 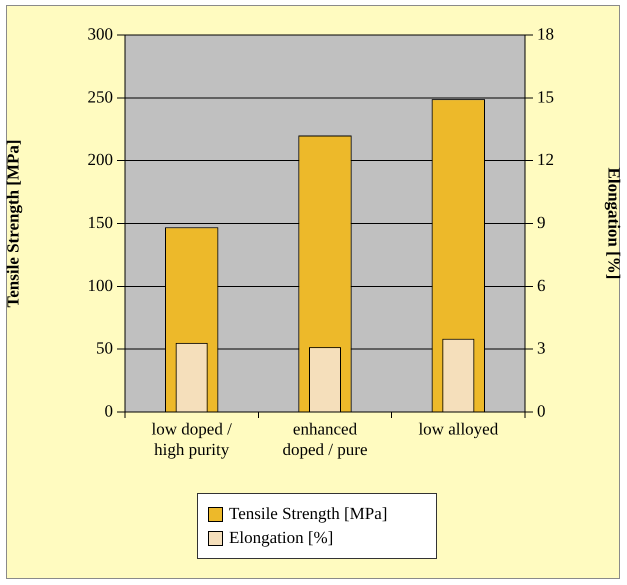 I want to click on y-tick-label: 300, so click(x=100, y=34).